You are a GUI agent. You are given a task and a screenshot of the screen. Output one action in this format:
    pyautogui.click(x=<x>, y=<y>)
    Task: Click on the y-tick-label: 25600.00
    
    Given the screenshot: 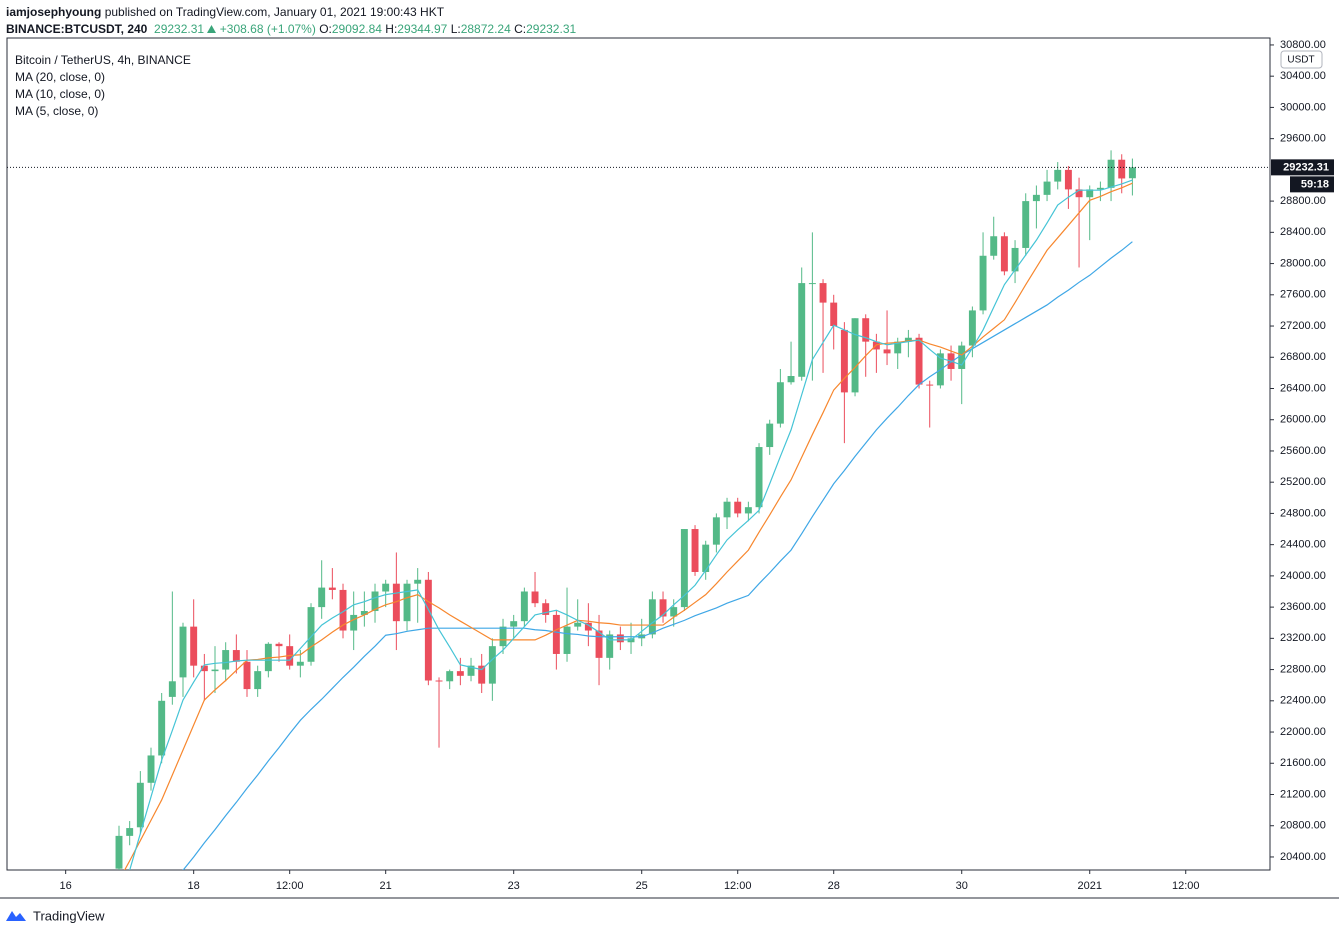 What is the action you would take?
    pyautogui.click(x=1303, y=451)
    